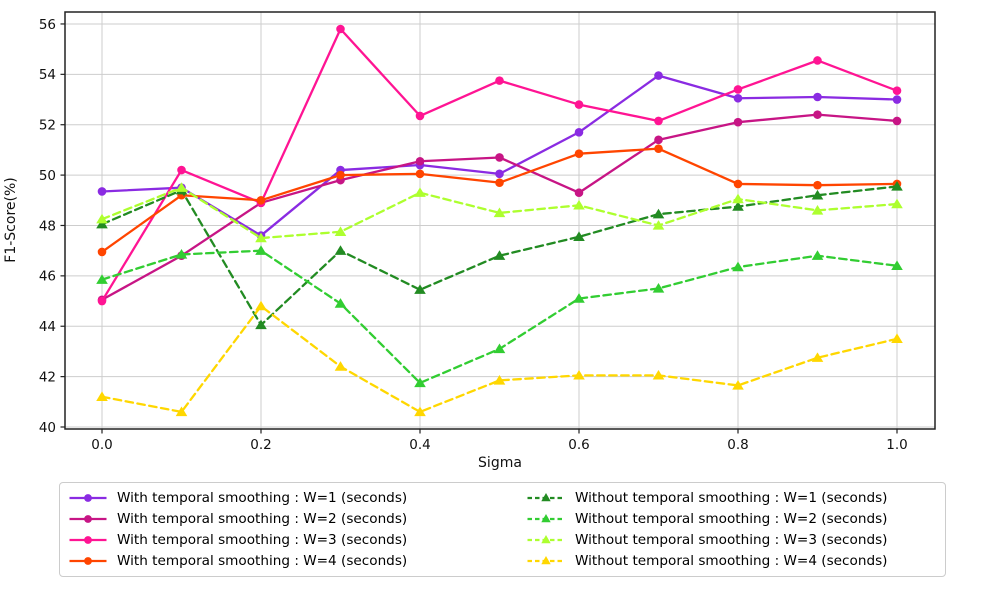 This screenshot has width=996, height=598. What do you see at coordinates (262, 518) in the screenshot?
I see `legend-label-with-w2: With temporal smoothing : W=2 (seconds)` at bounding box center [262, 518].